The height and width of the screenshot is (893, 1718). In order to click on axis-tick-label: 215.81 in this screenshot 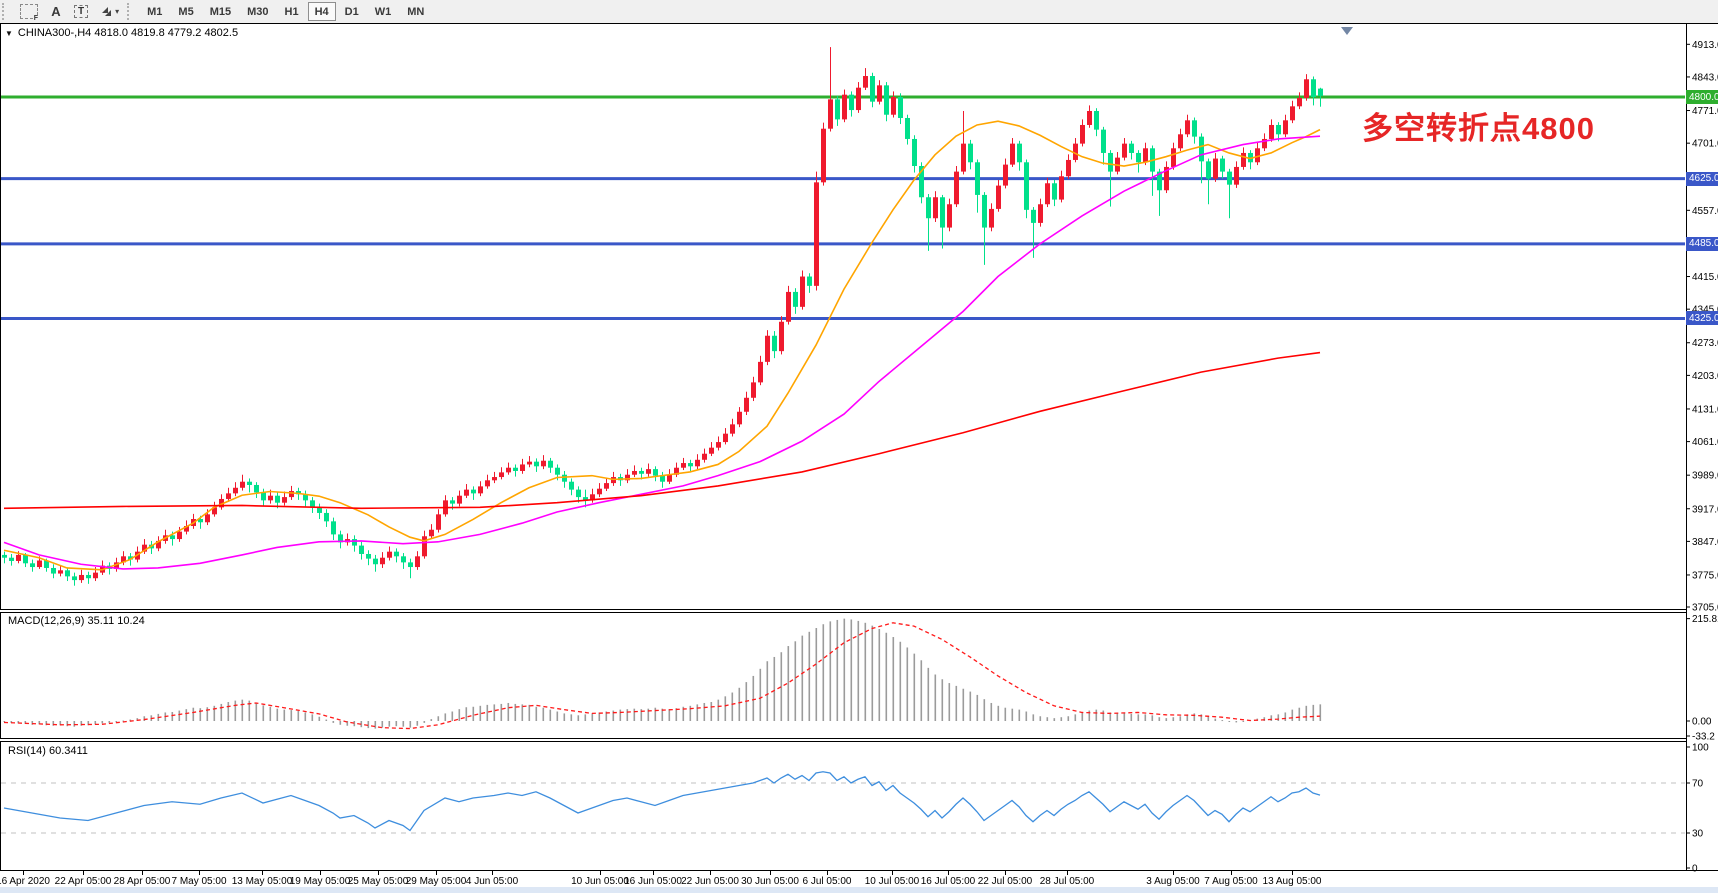, I will do `click(1705, 619)`.